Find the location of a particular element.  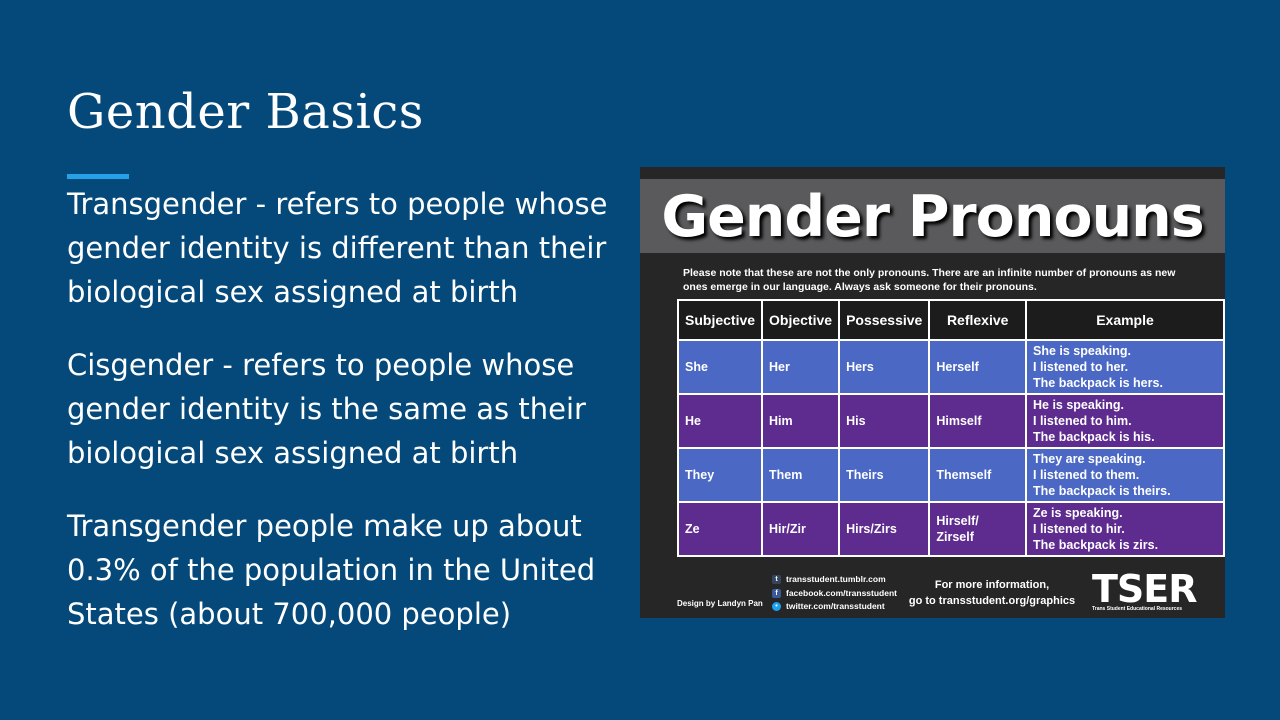

example-line: The backpack is theirs. is located at coordinates (1102, 491).